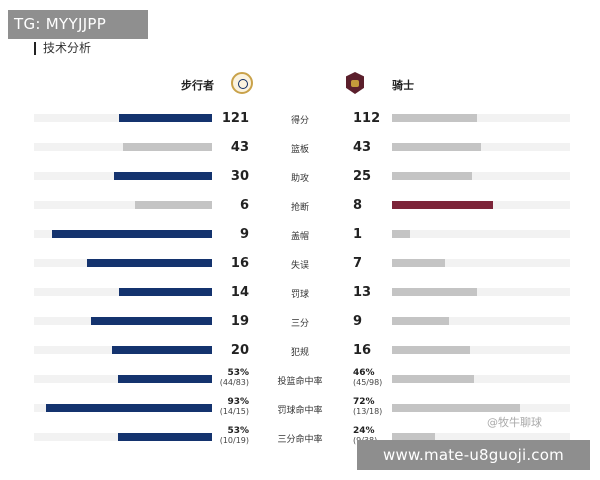 This screenshot has width=600, height=480. Describe the element at coordinates (368, 411) in the screenshot. I see `away-value-detail: (13/18)` at that location.